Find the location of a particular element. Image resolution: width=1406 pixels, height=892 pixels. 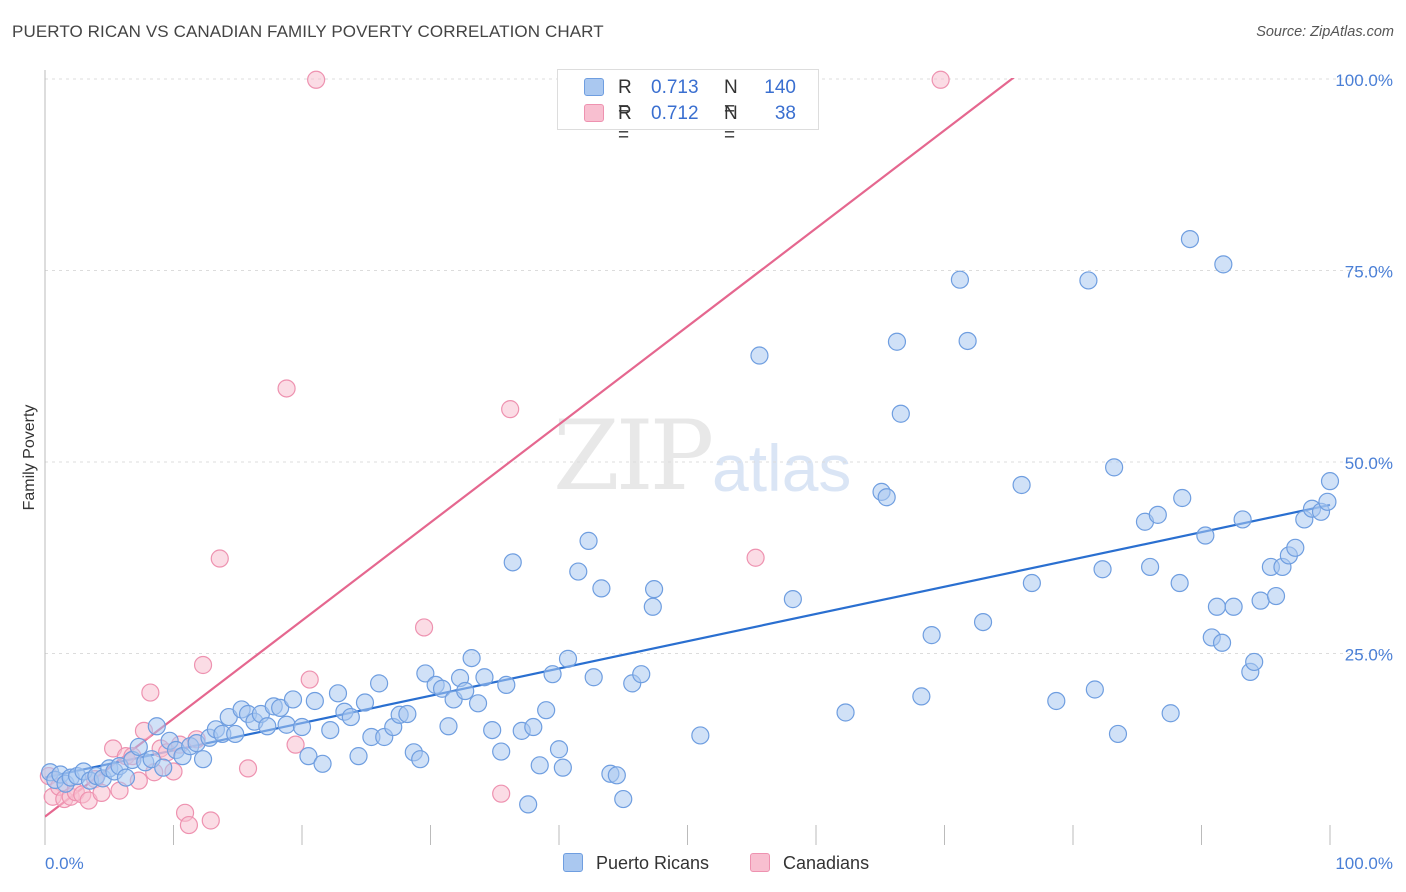

correlation-legend: R = 0.713 N = 140 R = 0.712 N = 38 is located at coordinates (688, 107).